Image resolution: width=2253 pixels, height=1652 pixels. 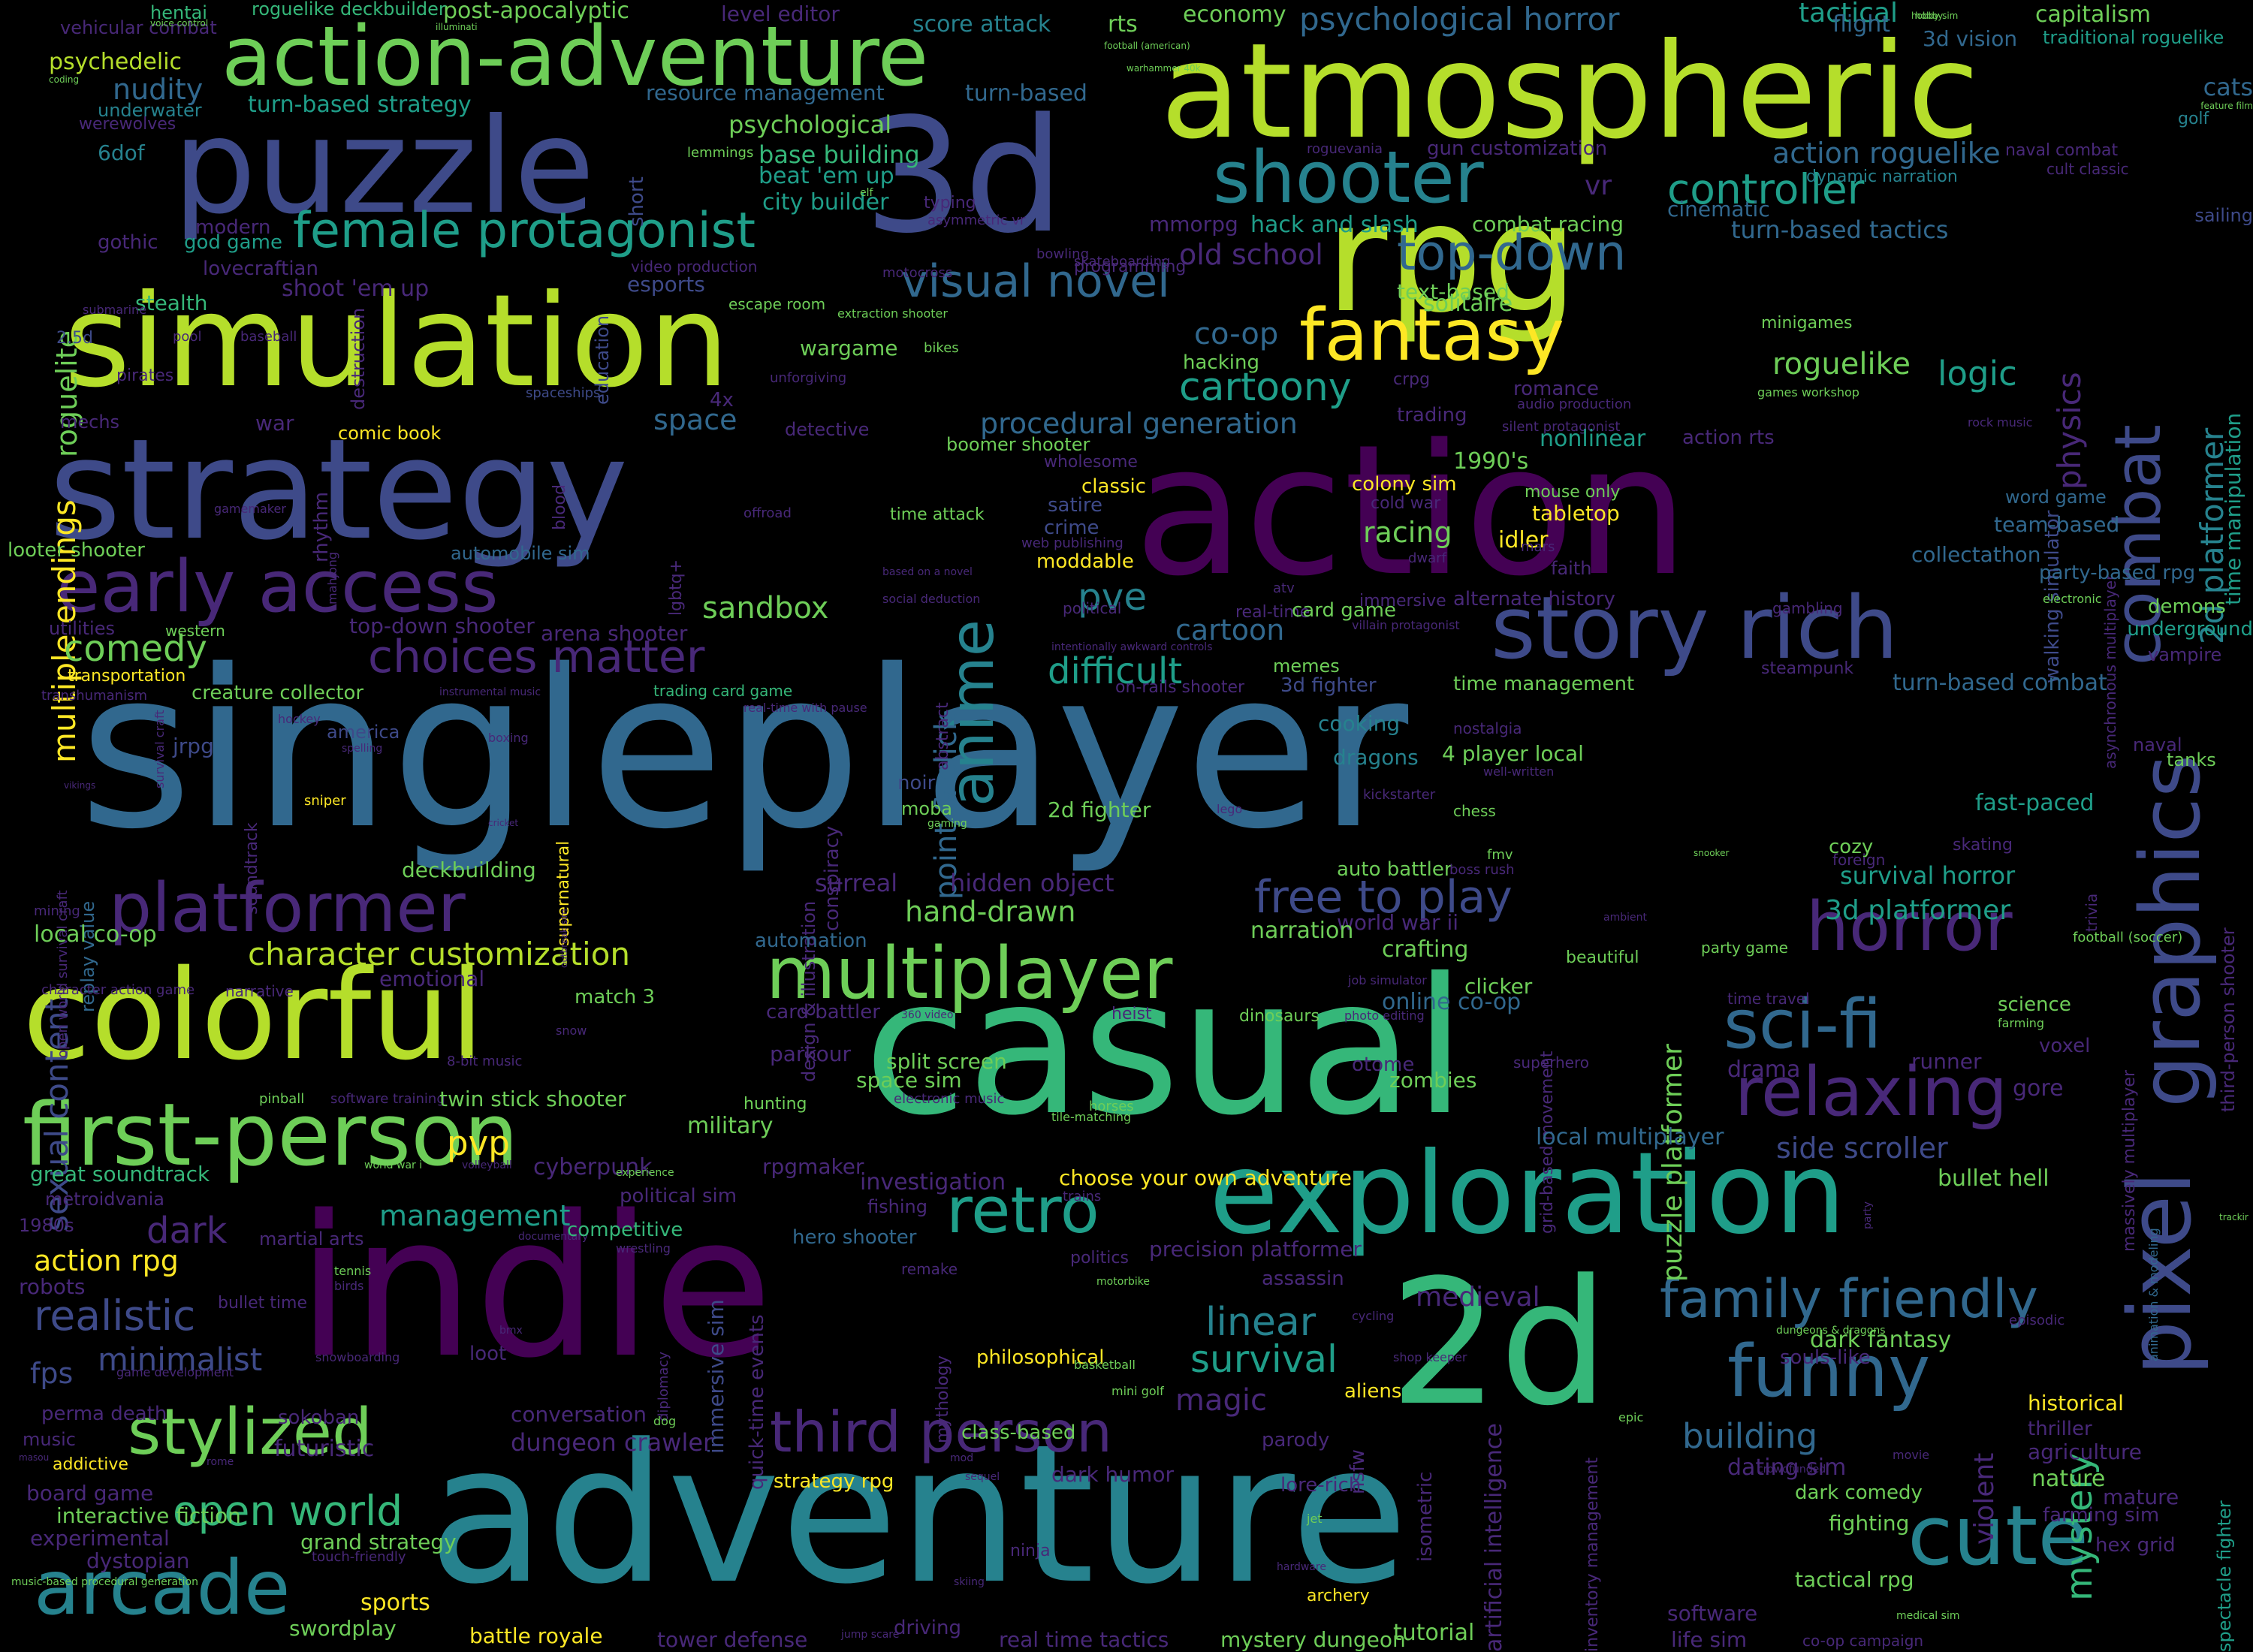 I want to click on word-mini-golf: mini golf, so click(x=1137, y=1391).